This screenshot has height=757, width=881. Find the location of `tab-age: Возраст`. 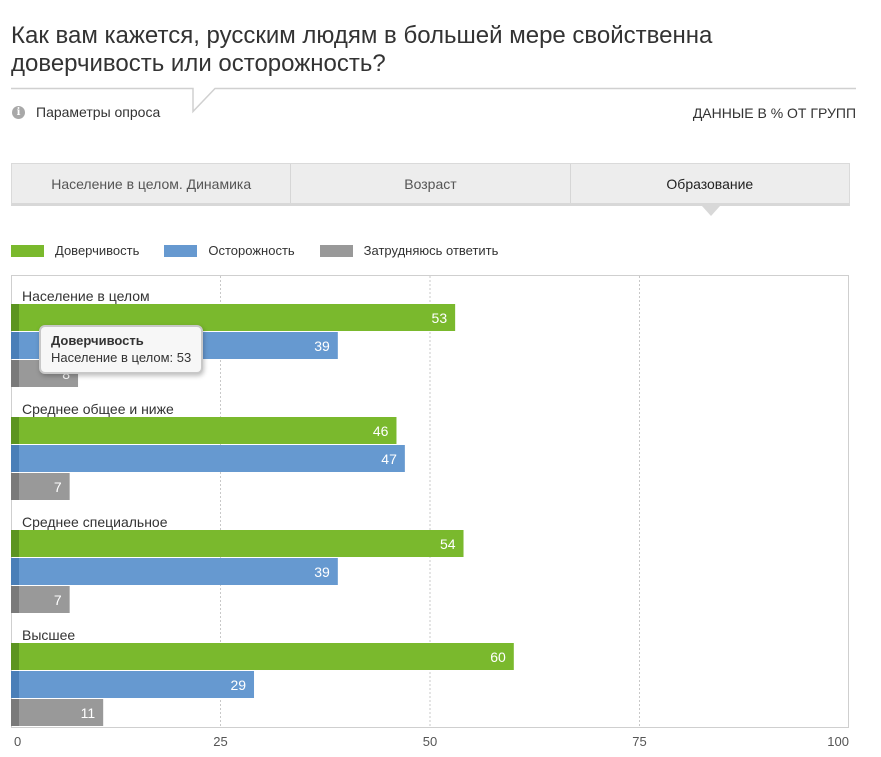

tab-age: Возраст is located at coordinates (431, 183).